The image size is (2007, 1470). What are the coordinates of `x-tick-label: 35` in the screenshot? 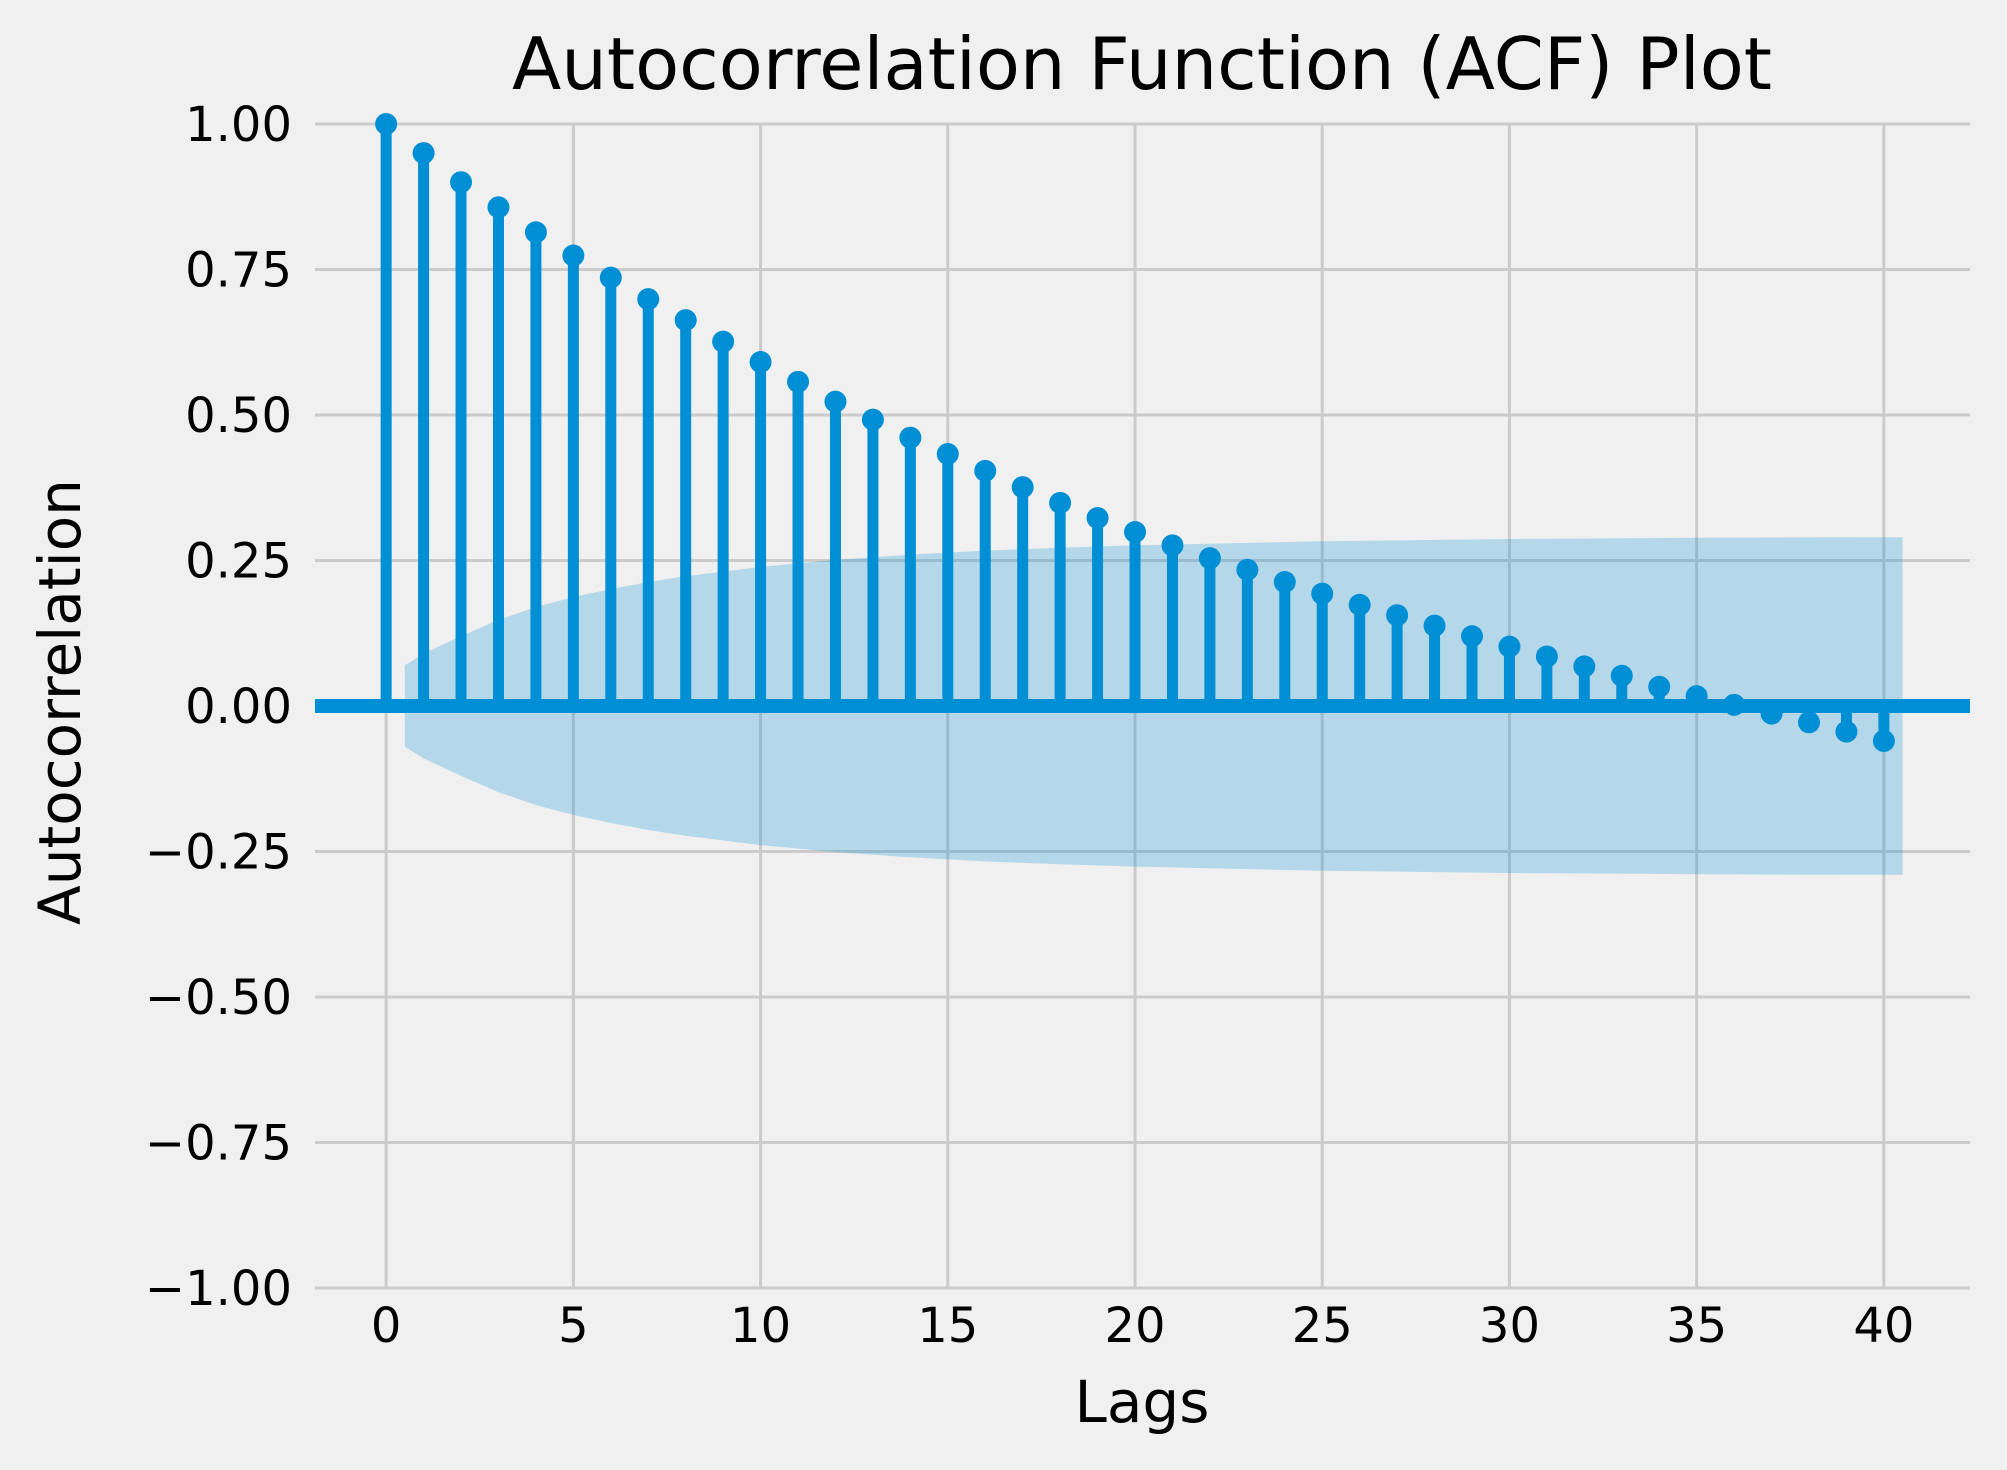 It's located at (1696, 1326).